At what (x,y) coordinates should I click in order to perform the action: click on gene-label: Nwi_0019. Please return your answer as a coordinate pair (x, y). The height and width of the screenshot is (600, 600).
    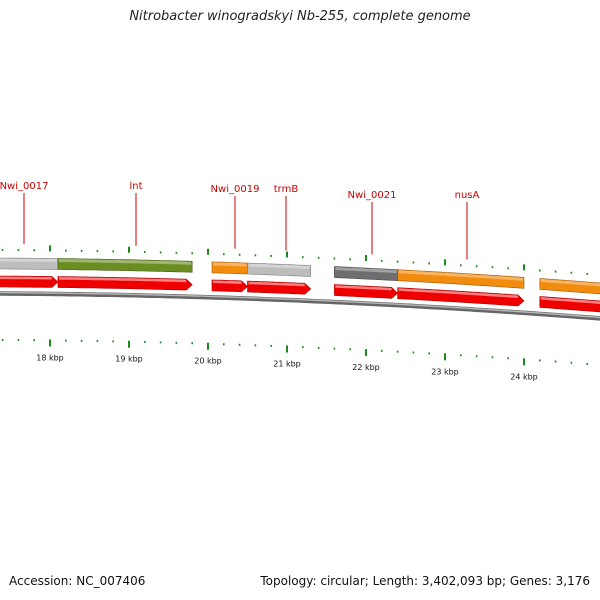
    Looking at the image, I should click on (235, 189).